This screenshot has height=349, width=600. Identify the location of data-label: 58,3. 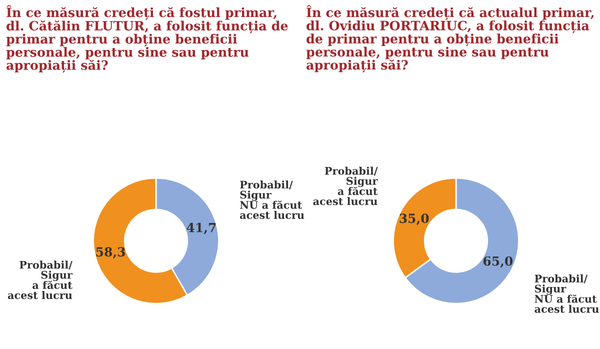
(110, 252).